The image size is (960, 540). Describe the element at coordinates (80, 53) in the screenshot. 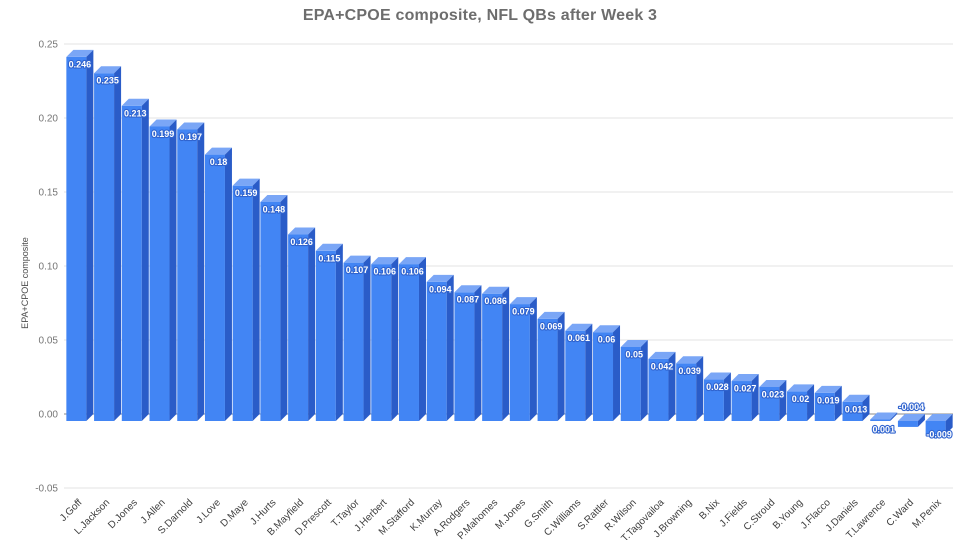

I see `bar-J.Goff-top` at that location.